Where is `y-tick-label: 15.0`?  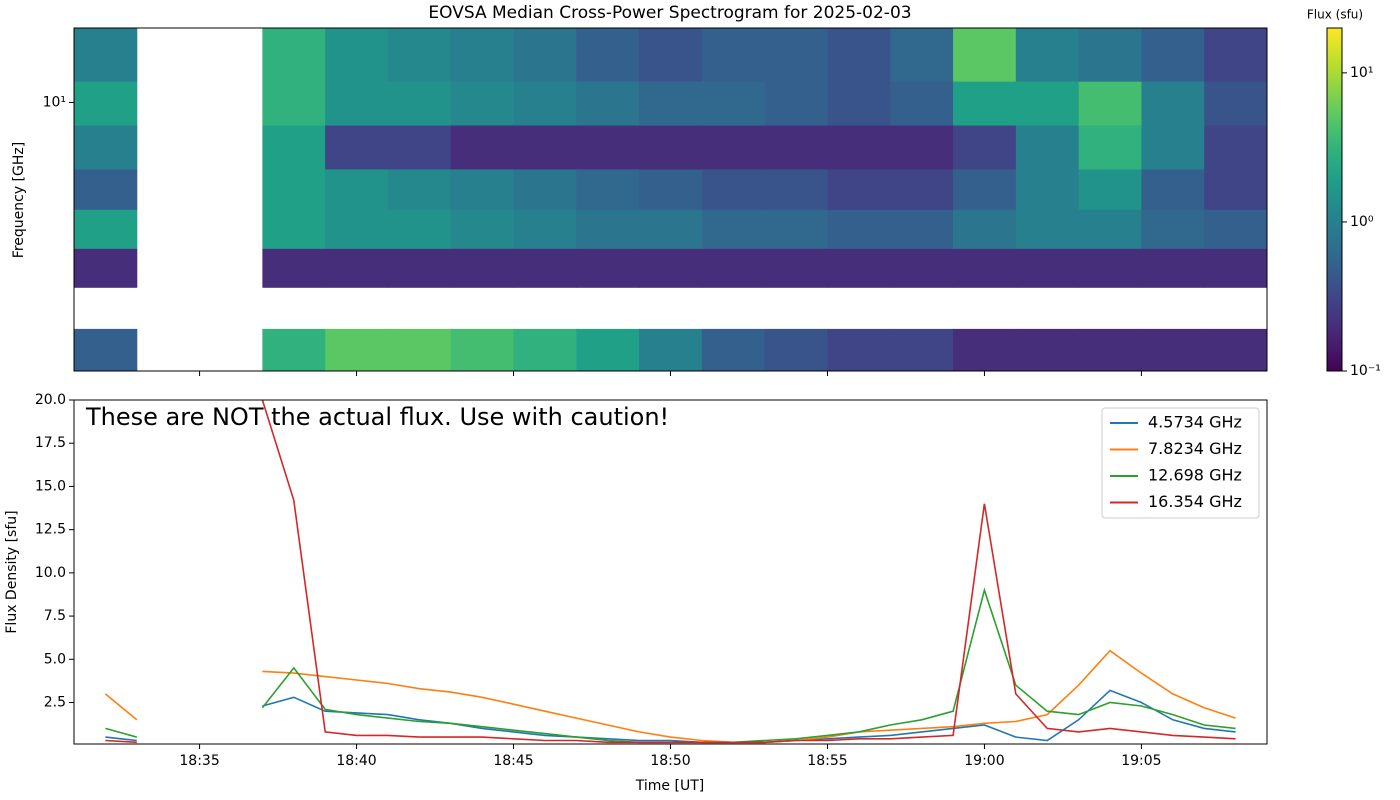 y-tick-label: 15.0 is located at coordinates (50, 486).